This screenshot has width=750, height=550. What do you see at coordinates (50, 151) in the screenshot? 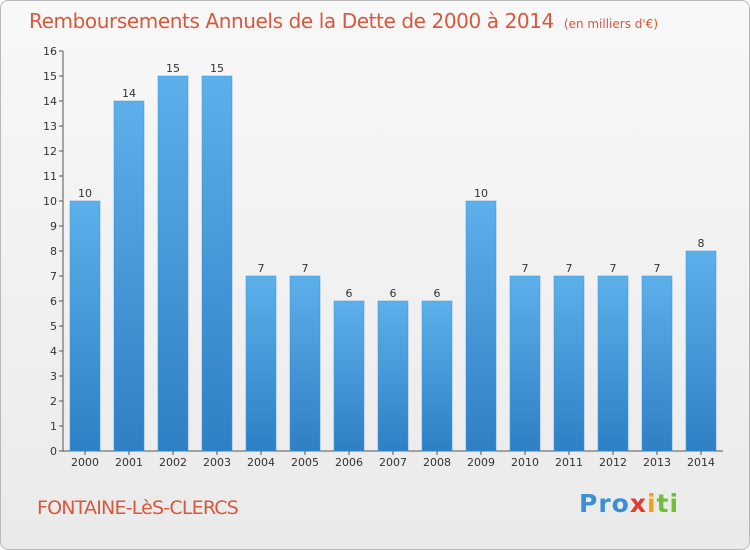
I see `y-tick-label: 12` at bounding box center [50, 151].